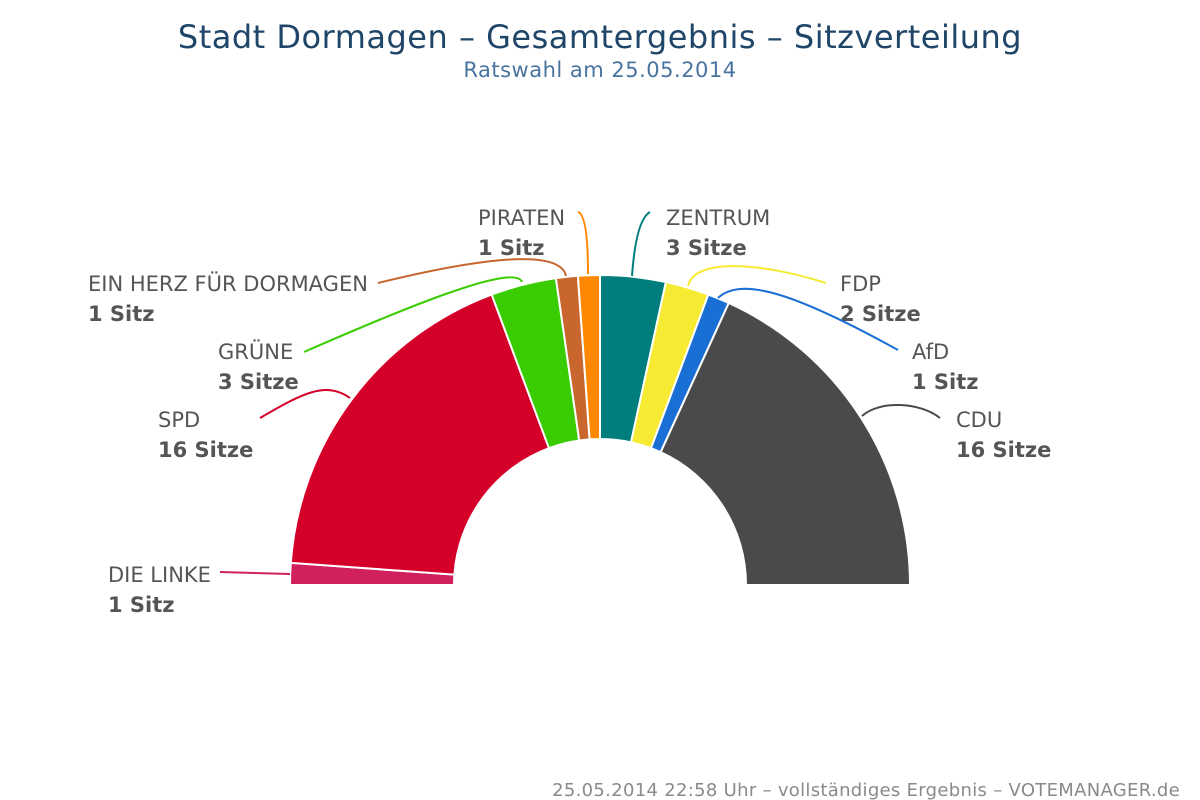  Describe the element at coordinates (930, 352) in the screenshot. I see `label-party-afd: AfD` at that location.